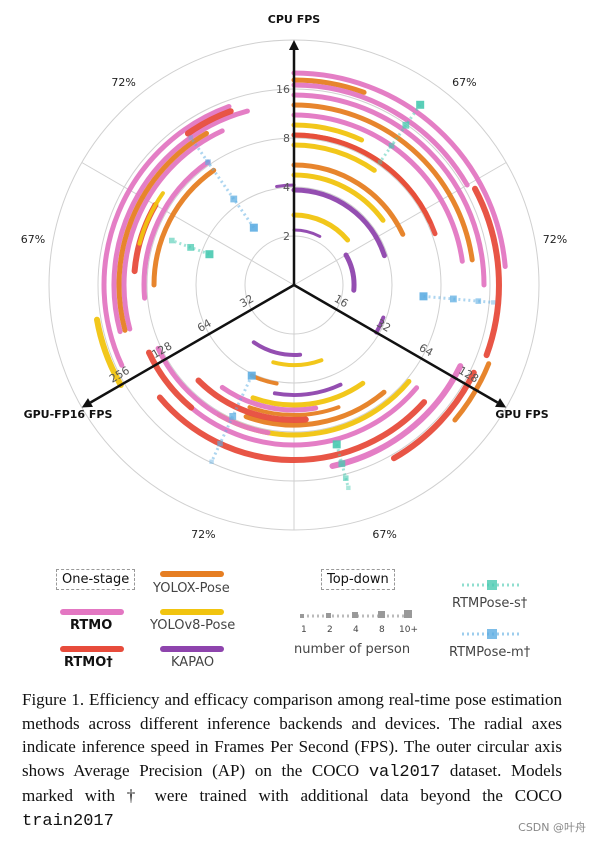  I want to click on legend-rtmpose-s-swatch, so click(492, 585).